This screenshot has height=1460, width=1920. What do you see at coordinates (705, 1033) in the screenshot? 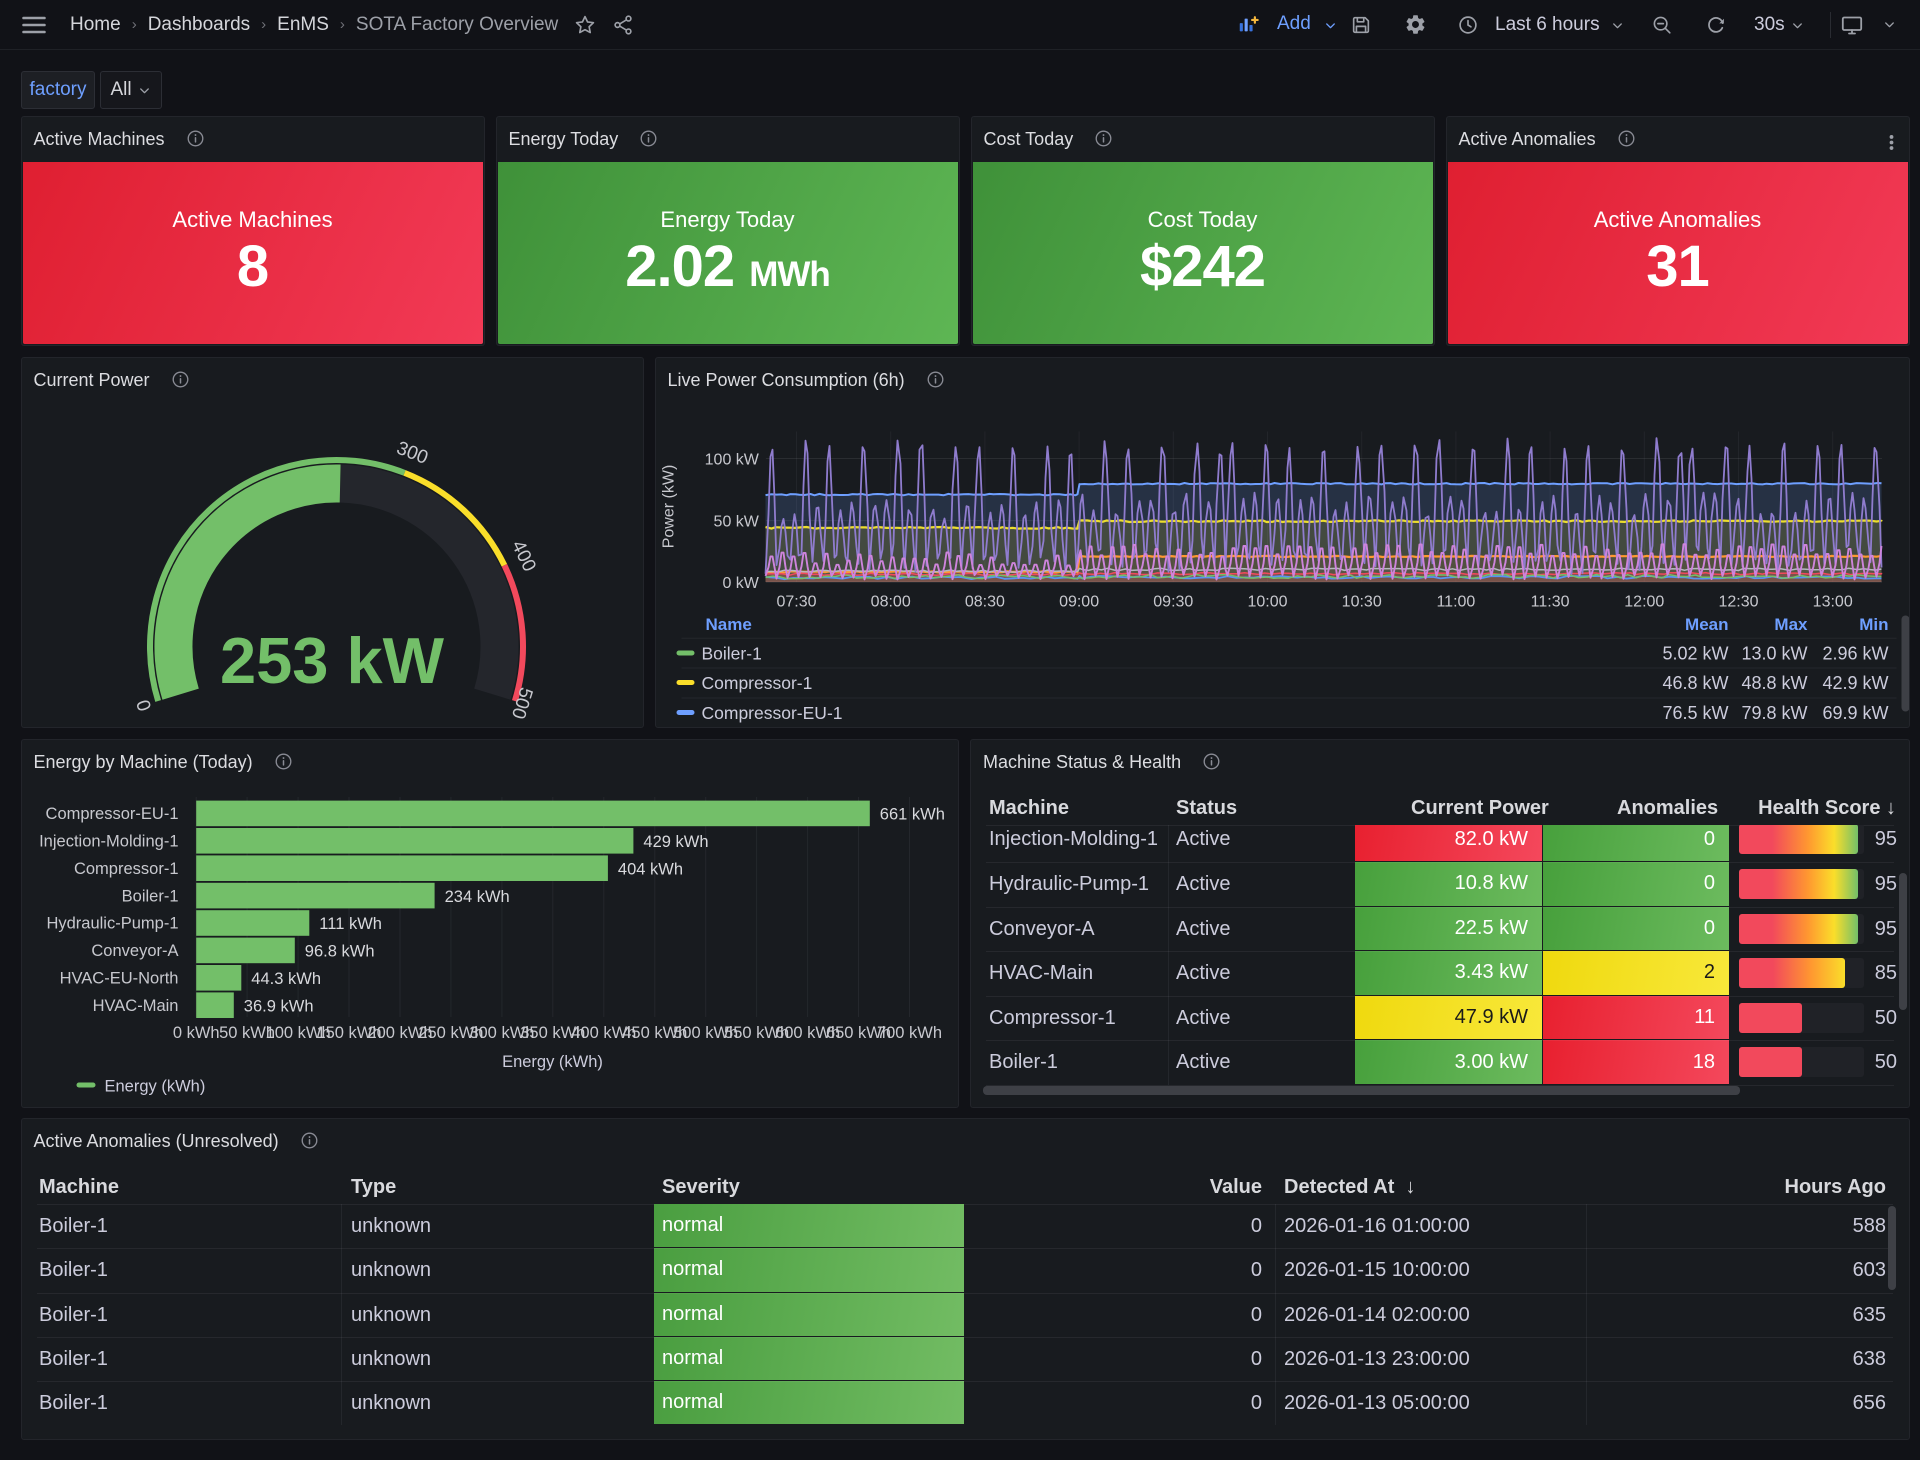
I see `svg-text: 500 kWh` at bounding box center [705, 1033].